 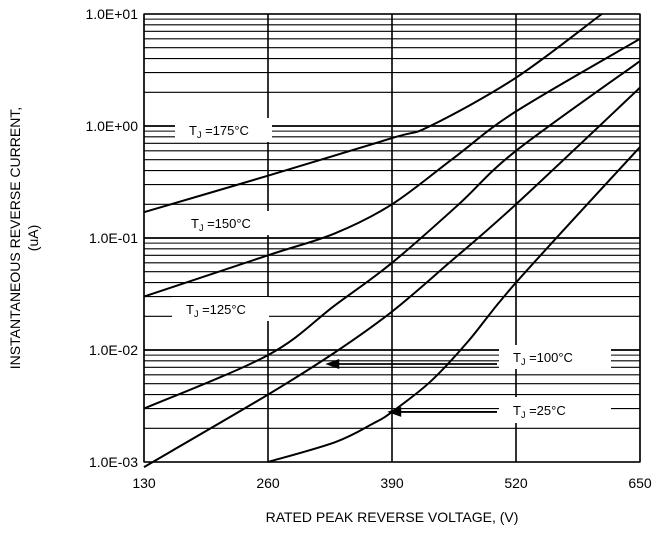 I want to click on annotation-label: TJ =100°C, so click(x=543, y=358).